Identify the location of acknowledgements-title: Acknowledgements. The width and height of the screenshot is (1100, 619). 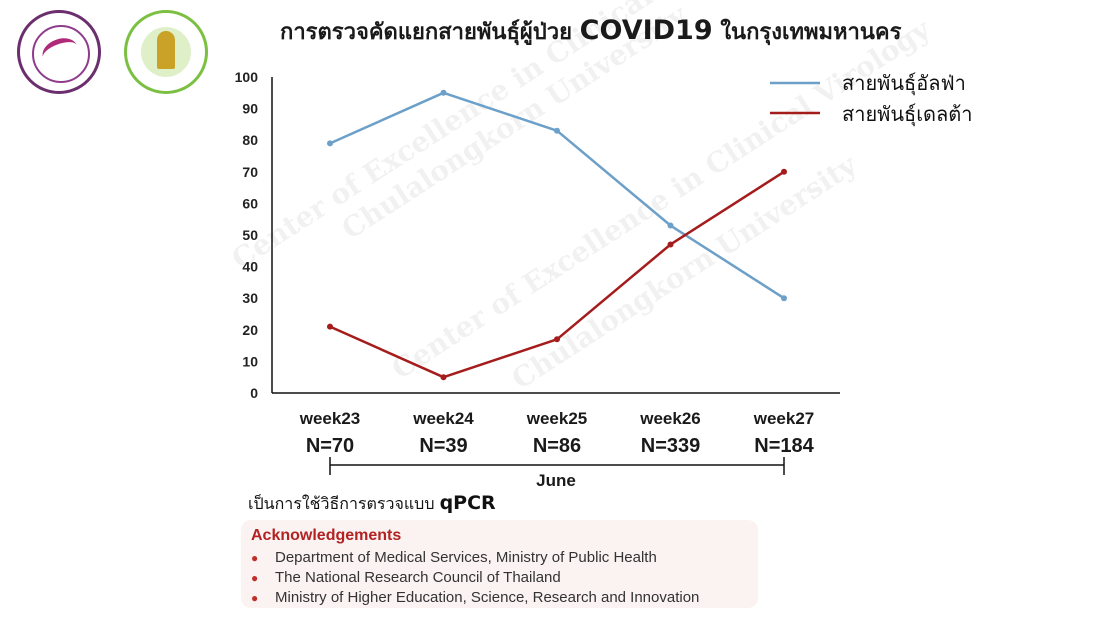
(326, 535).